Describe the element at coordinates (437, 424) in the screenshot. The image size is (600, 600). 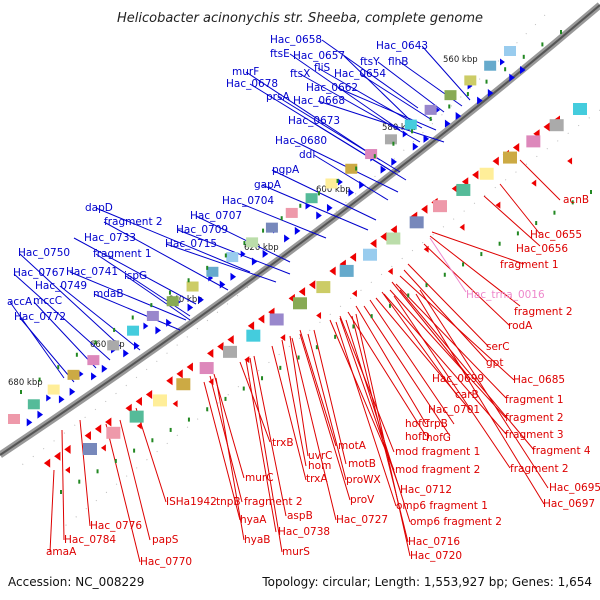
I see `gene-label-reverse: frpB` at that location.